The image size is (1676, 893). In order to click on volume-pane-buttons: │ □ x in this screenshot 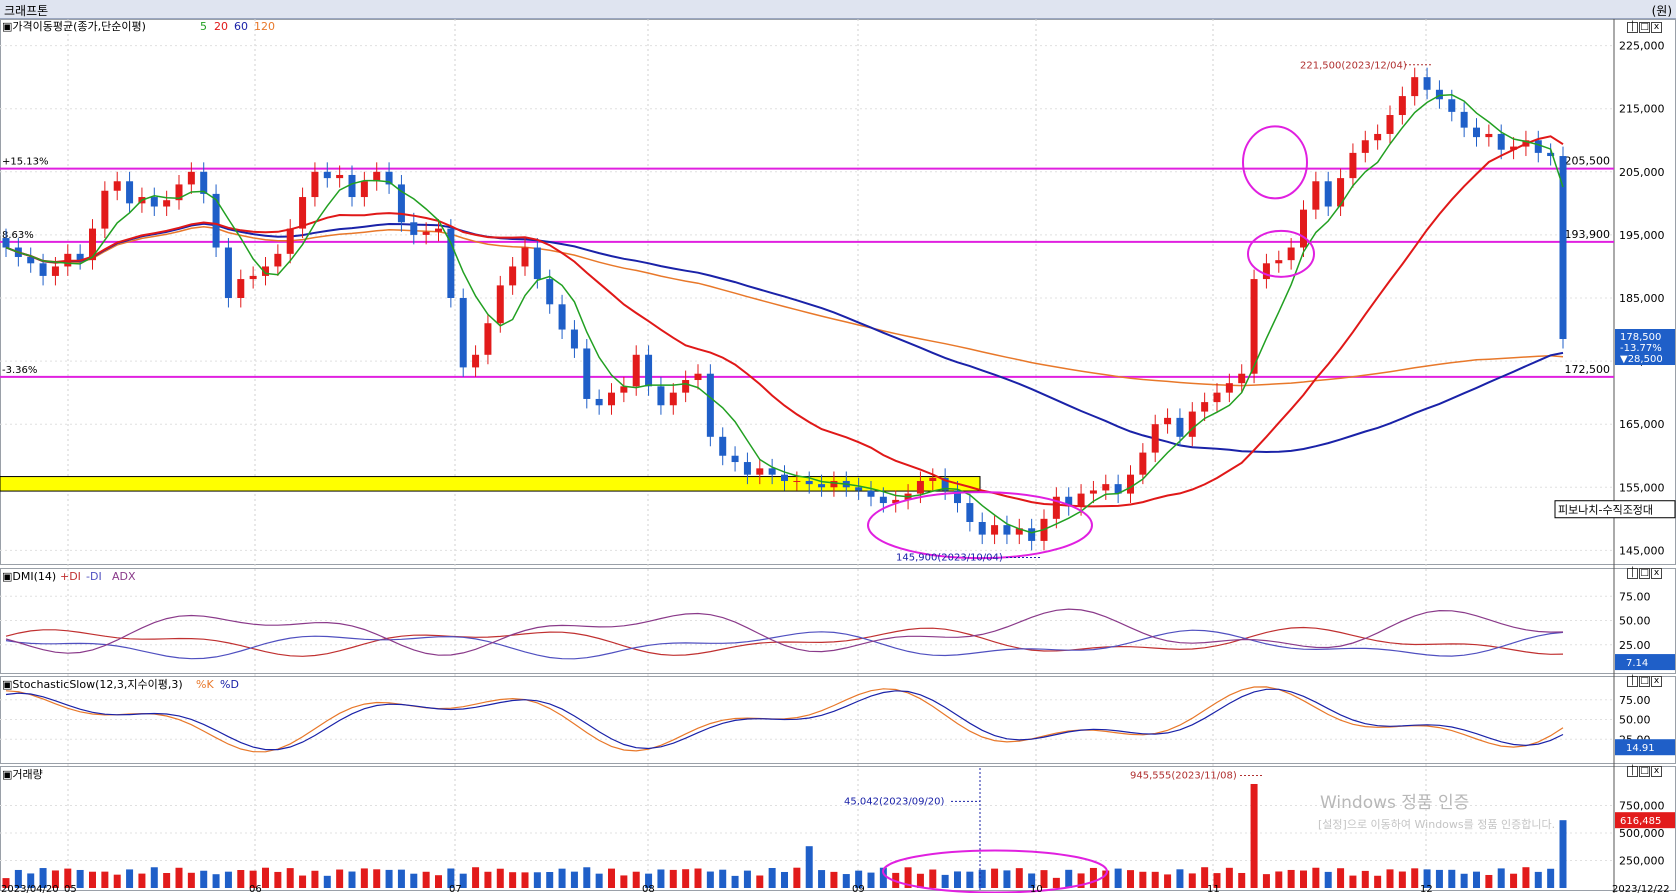, I will do `click(1644, 771)`.